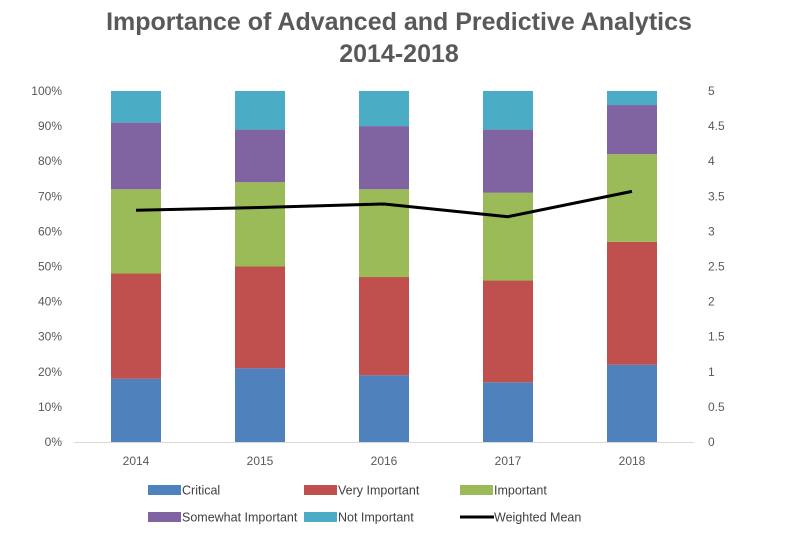  Describe the element at coordinates (46, 91) in the screenshot. I see `y-left-tick-label: 100%` at that location.